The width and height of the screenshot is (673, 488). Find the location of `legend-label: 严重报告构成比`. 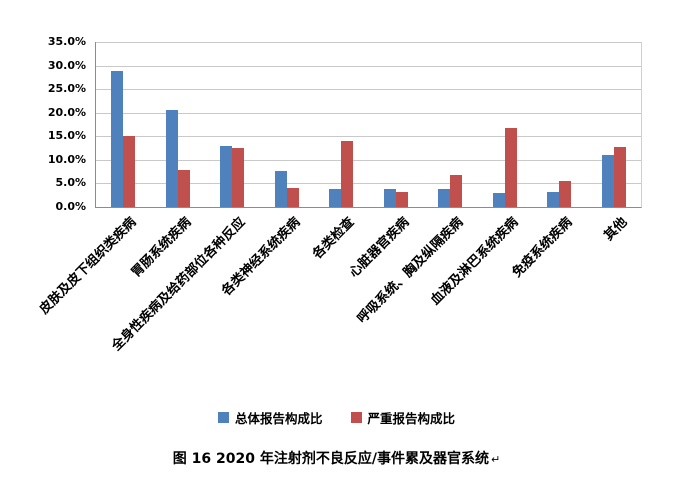

legend-label: 严重报告构成比 is located at coordinates (411, 418).